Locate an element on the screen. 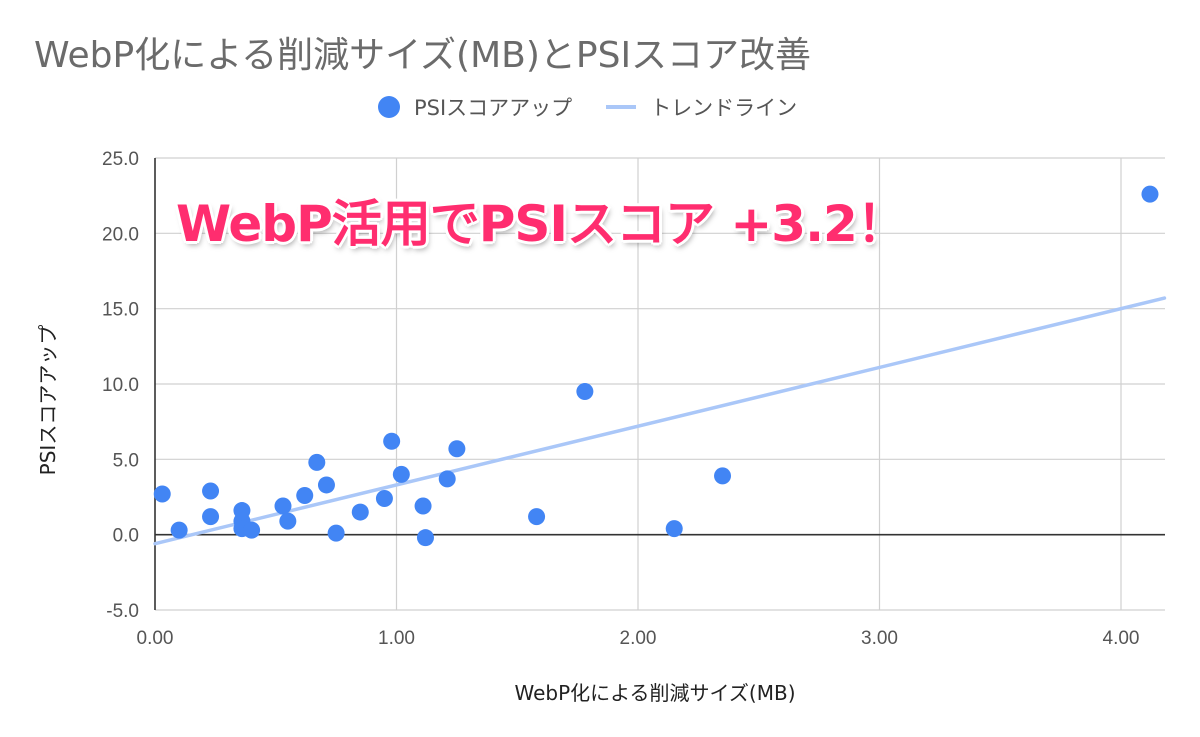 Image resolution: width=1200 pixels, height=737 pixels. legend-item-points: PSIスコアアップ is located at coordinates (475, 107).